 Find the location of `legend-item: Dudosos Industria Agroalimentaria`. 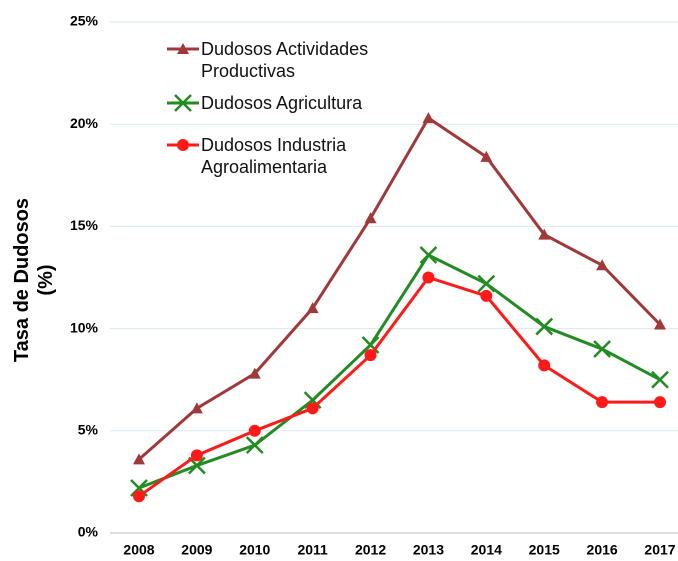

legend-item: Dudosos Industria Agroalimentaria is located at coordinates (283, 156).